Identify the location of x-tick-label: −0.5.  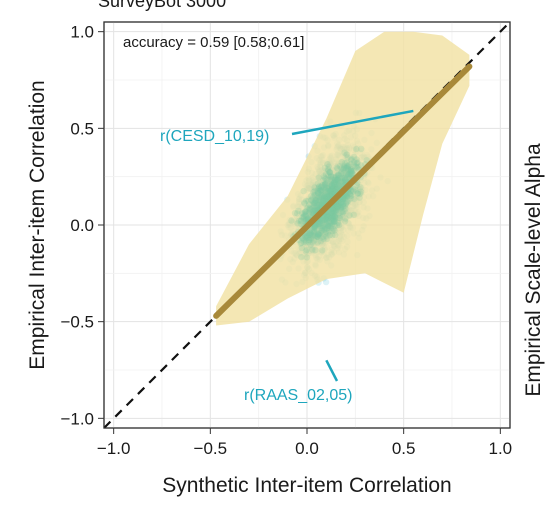
(211, 448).